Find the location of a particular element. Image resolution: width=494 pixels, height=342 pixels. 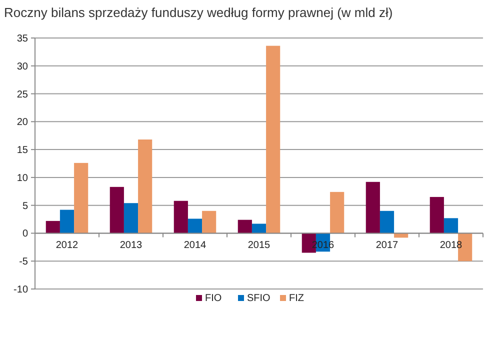

x-tick-label: 2014 is located at coordinates (195, 246).